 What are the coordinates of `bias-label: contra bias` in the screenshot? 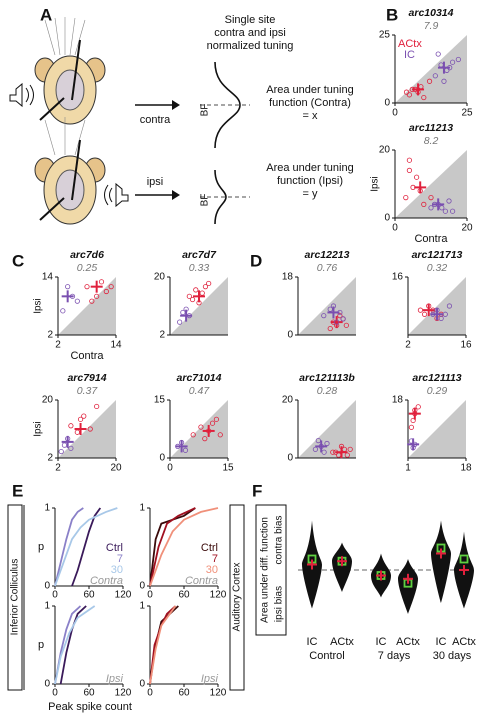 It's located at (279, 540).